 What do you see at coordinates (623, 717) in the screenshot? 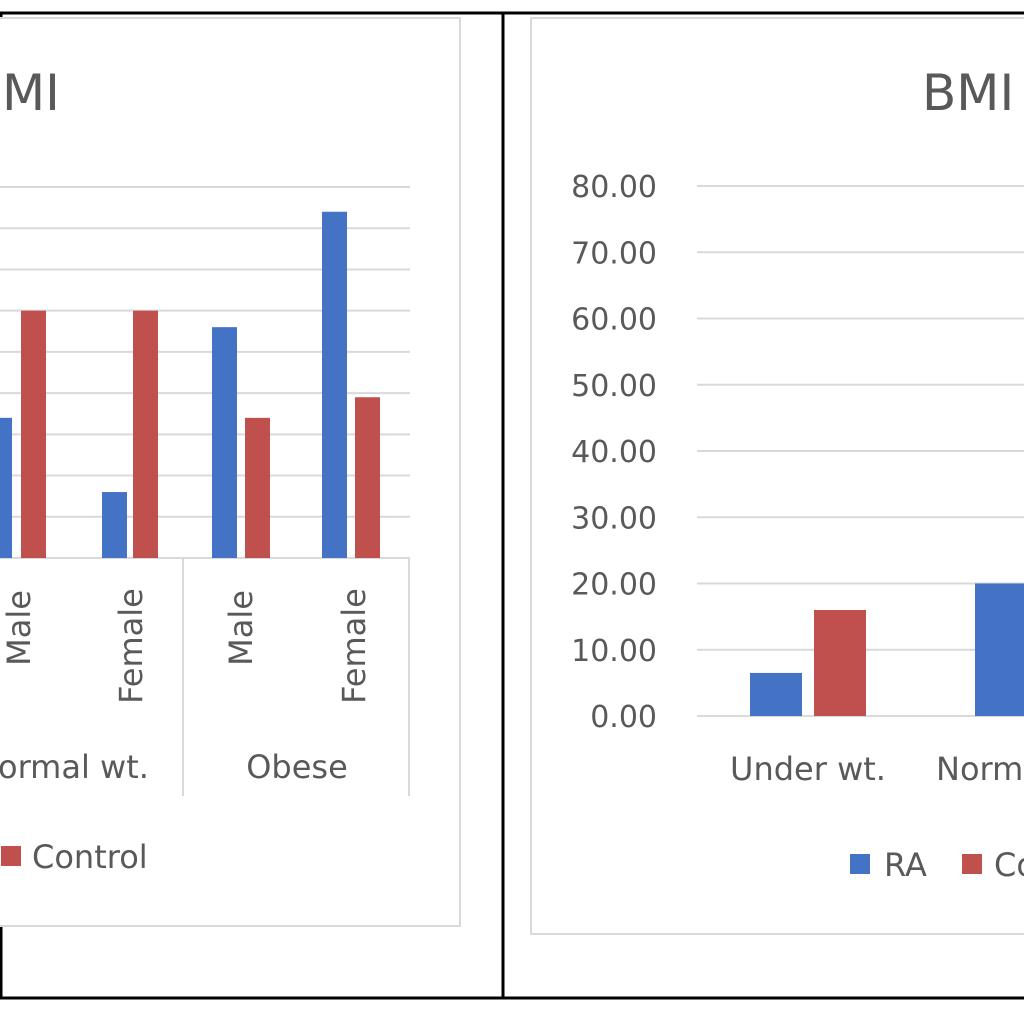
I see `right-y-tick-label: 0.00` at bounding box center [623, 717].